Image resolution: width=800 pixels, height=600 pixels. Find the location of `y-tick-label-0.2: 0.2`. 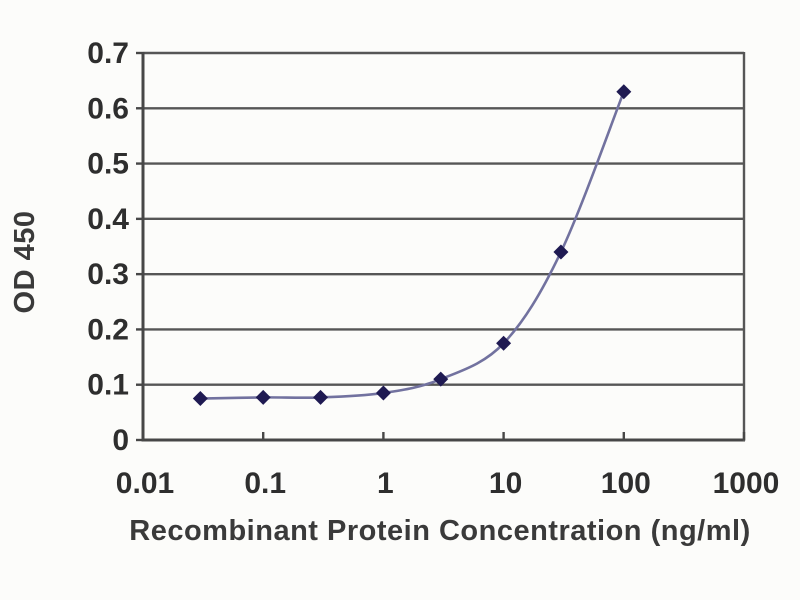

y-tick-label-0.2: 0.2 is located at coordinates (108, 329).